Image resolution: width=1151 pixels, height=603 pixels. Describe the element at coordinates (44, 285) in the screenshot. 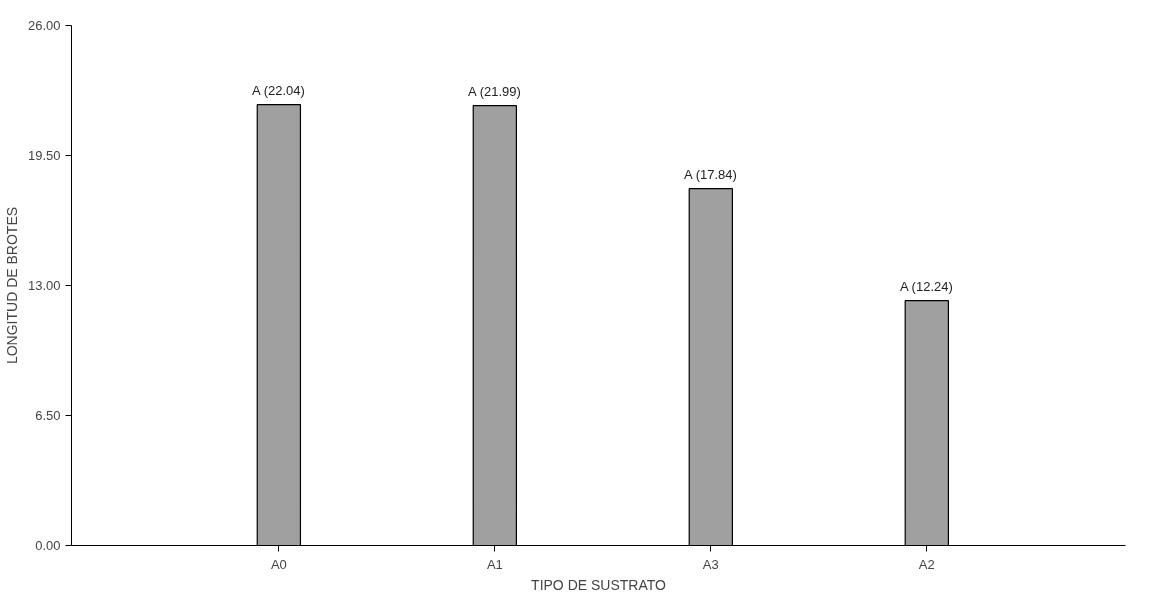

I see `y-tick-label: 13.00` at that location.